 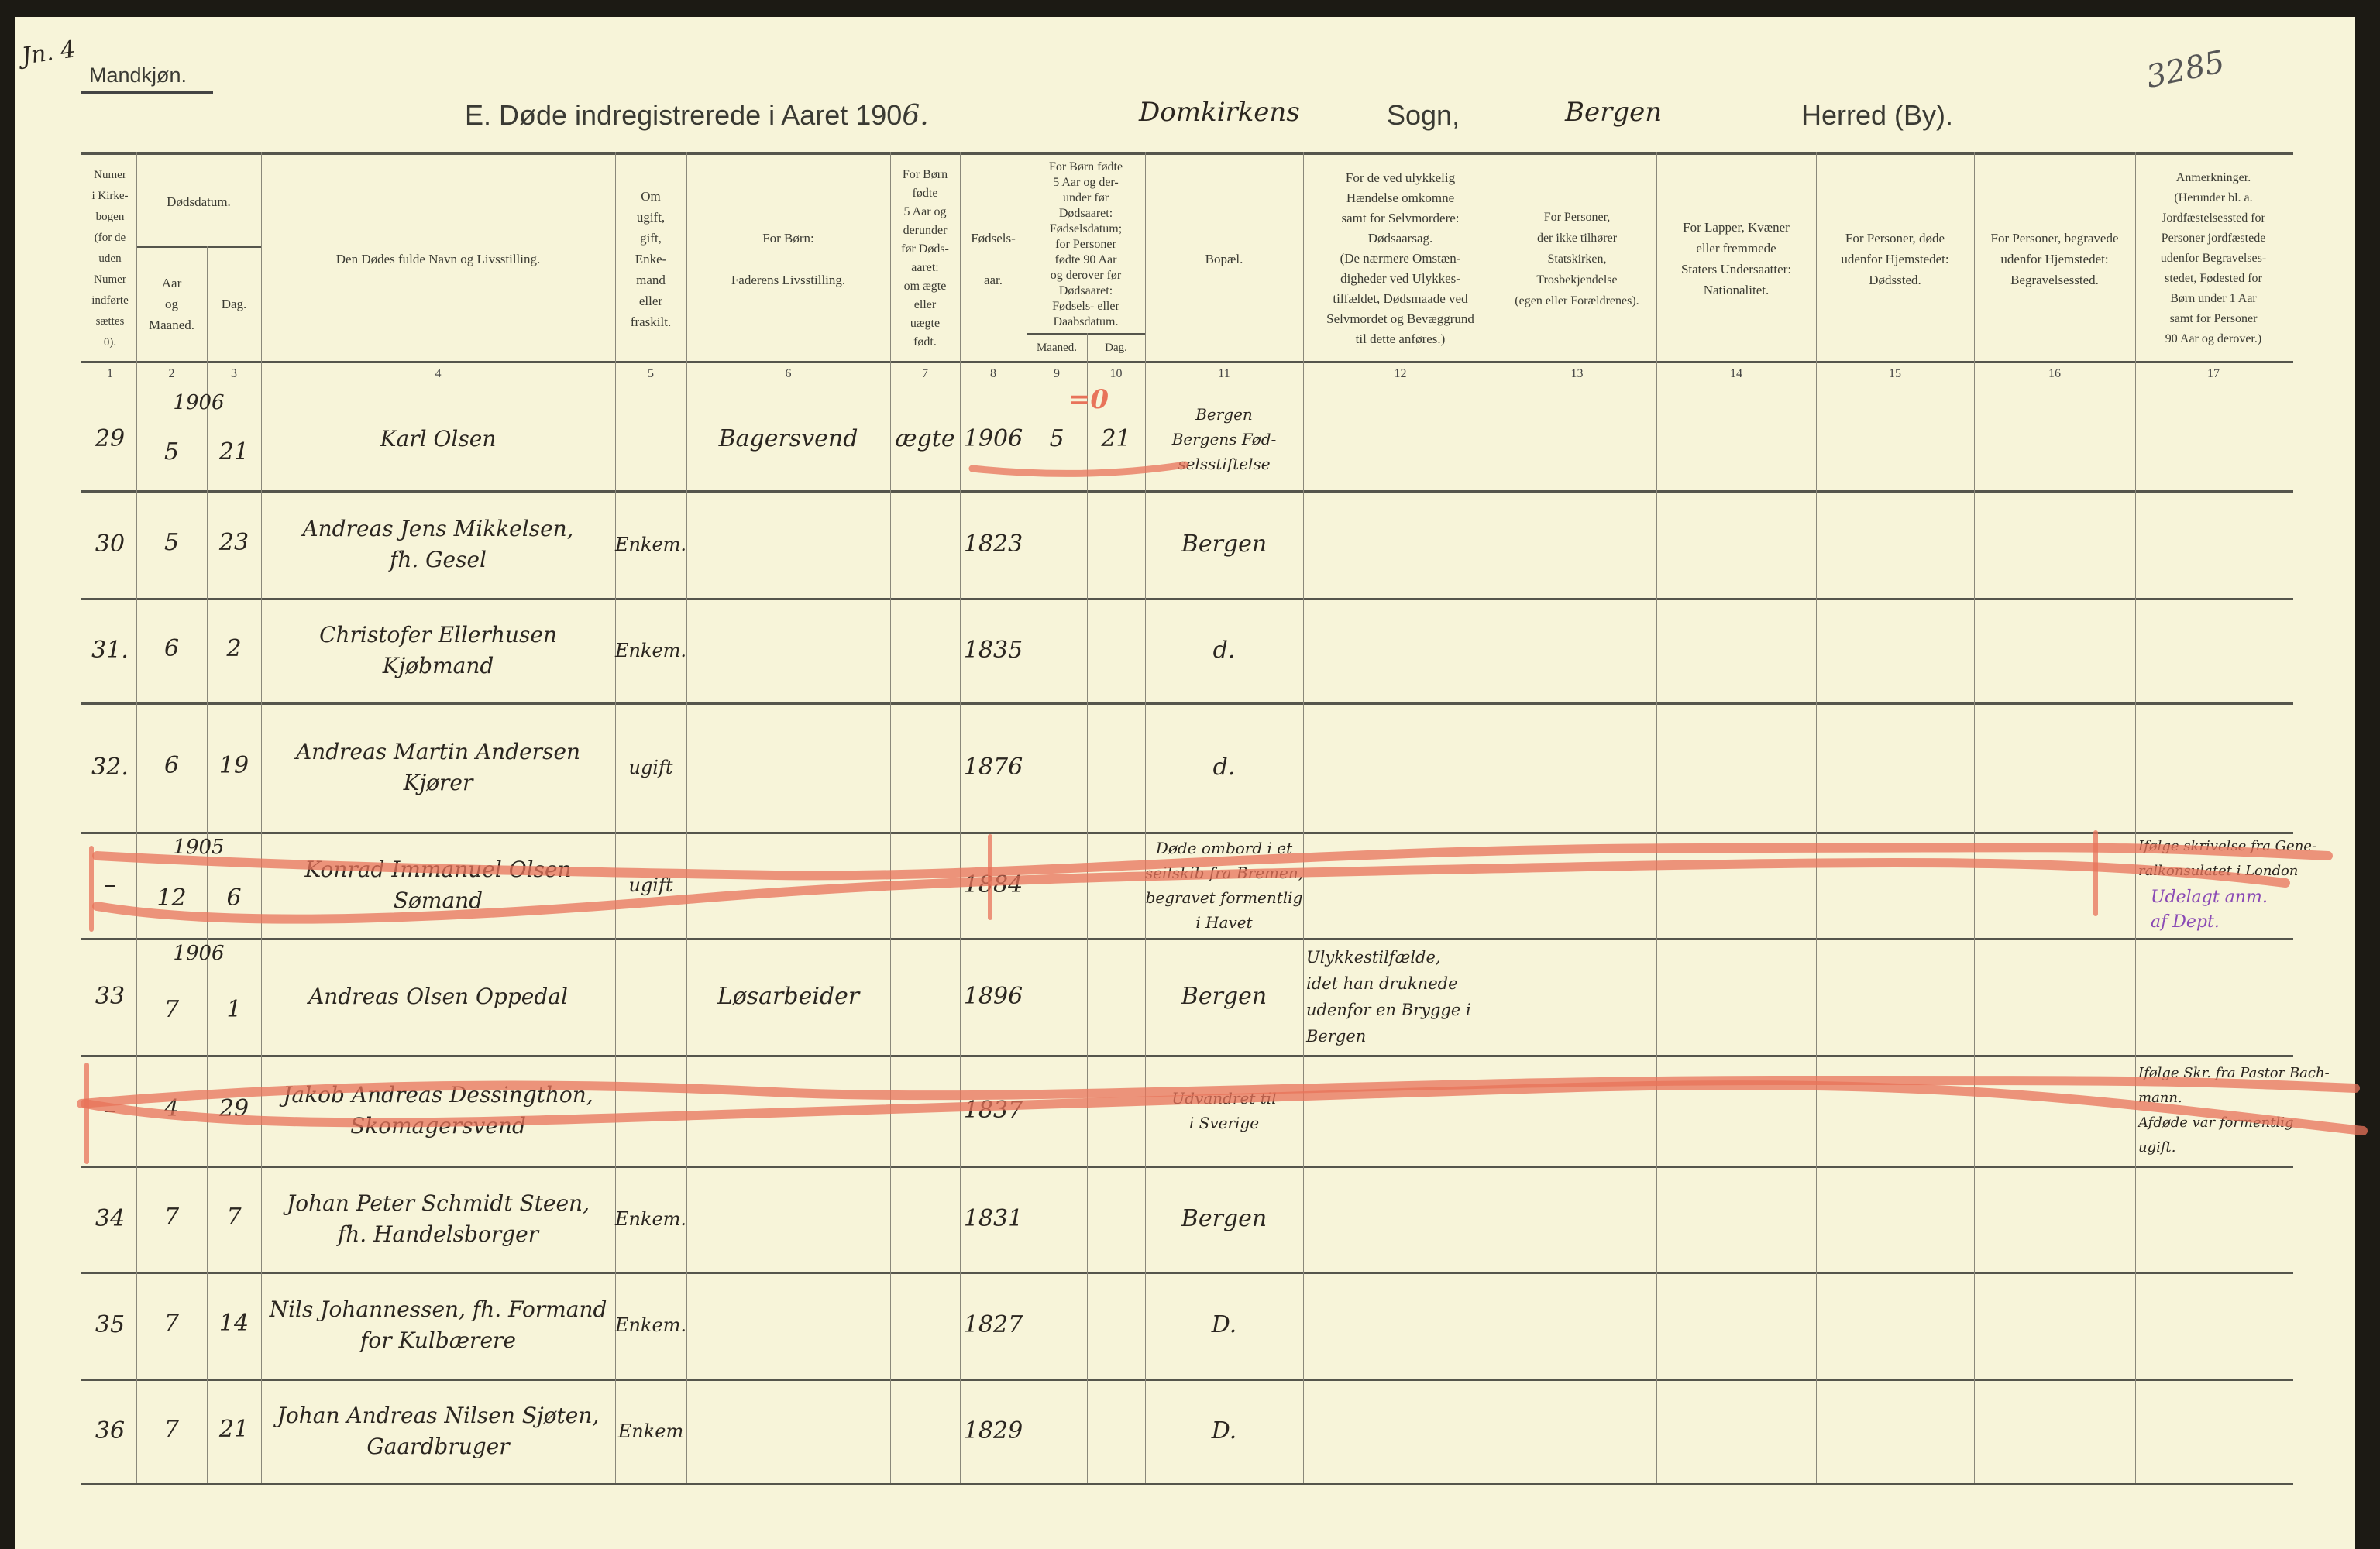 I want to click on row-b-month: 5, so click(x=1057, y=438).